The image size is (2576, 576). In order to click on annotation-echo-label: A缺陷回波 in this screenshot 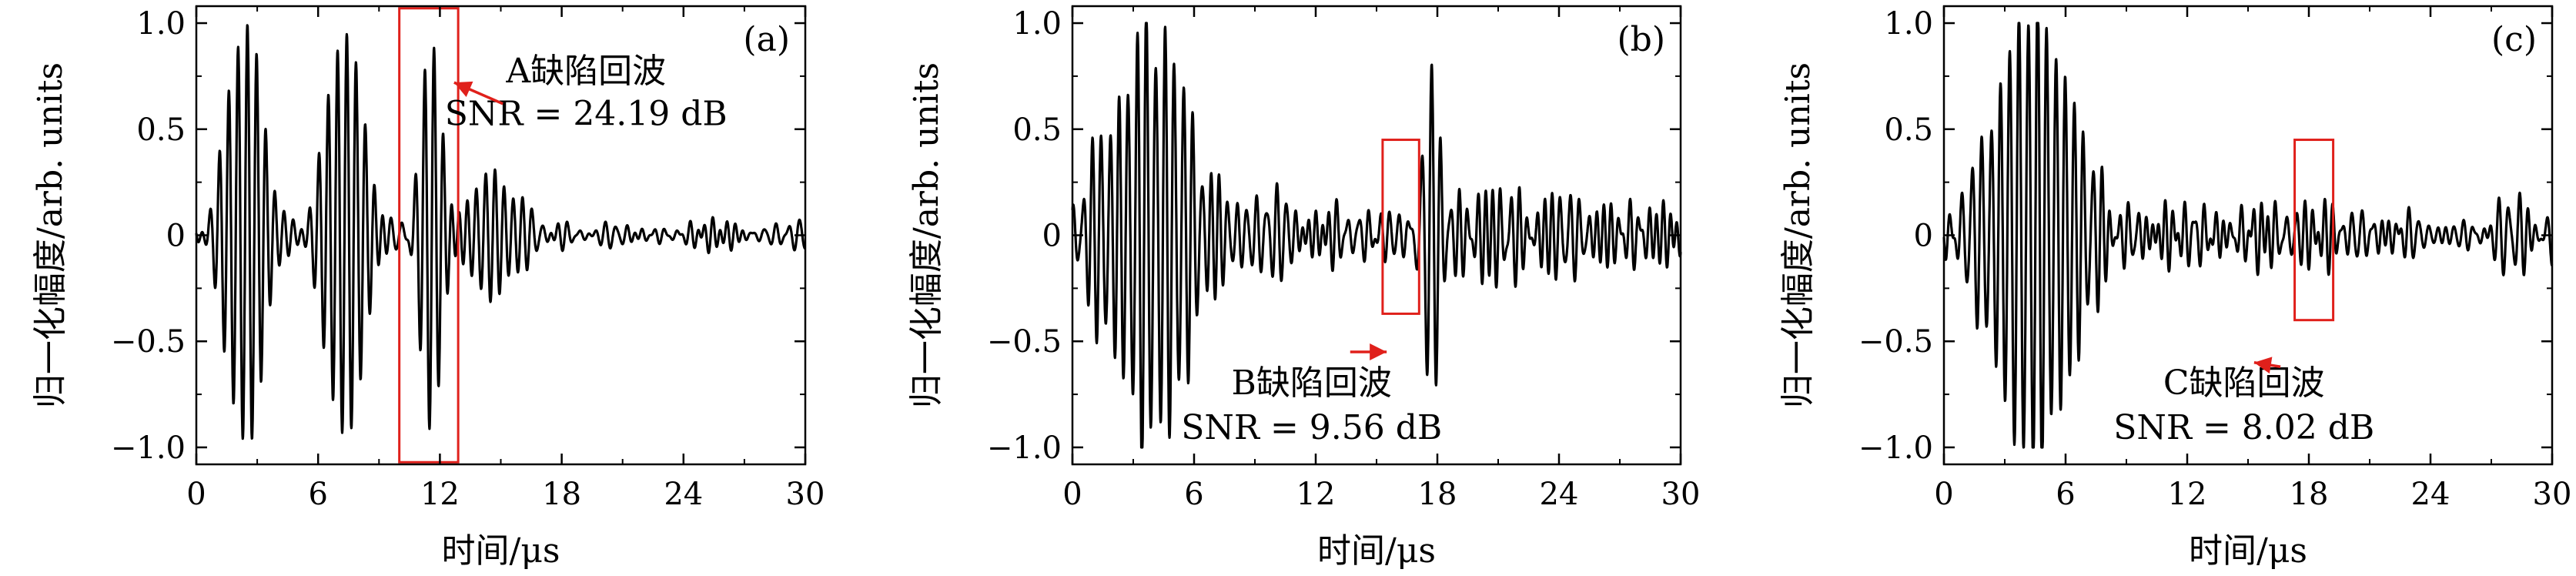, I will do `click(585, 71)`.